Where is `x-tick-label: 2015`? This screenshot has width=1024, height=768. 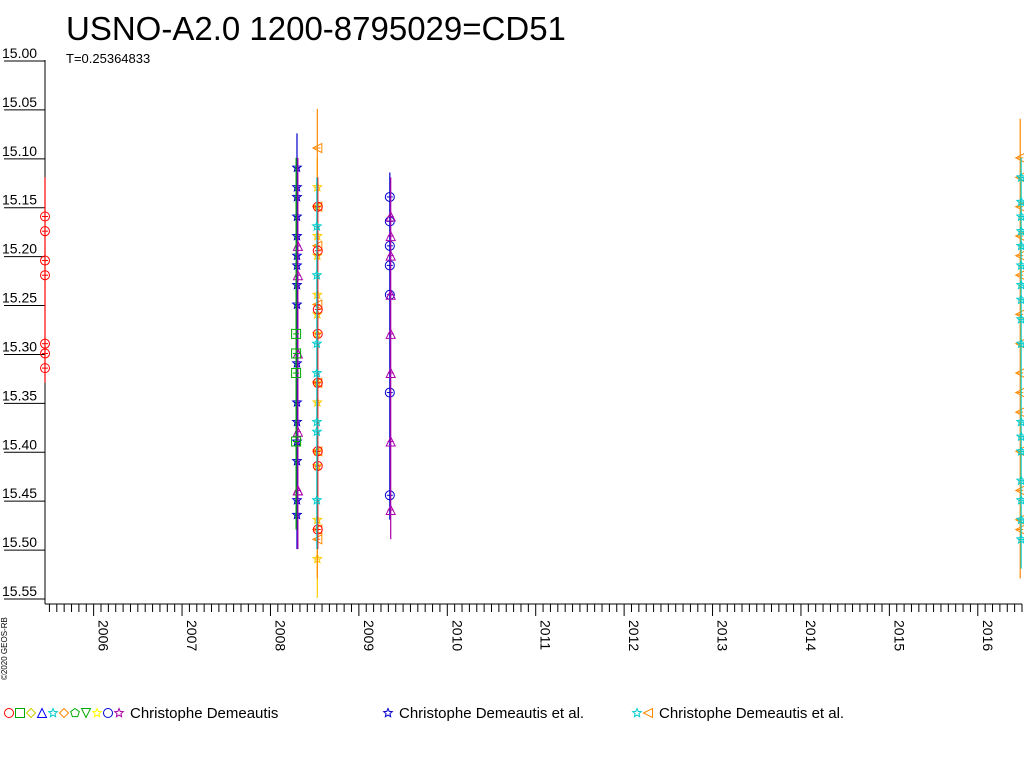 x-tick-label: 2015 is located at coordinates (899, 635).